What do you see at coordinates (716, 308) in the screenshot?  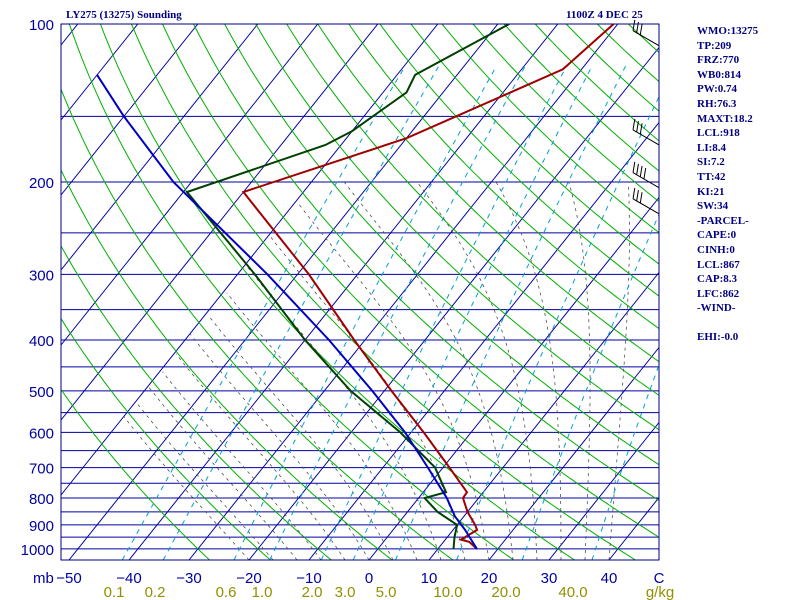 I see `stat-wind: -WIND-` at bounding box center [716, 308].